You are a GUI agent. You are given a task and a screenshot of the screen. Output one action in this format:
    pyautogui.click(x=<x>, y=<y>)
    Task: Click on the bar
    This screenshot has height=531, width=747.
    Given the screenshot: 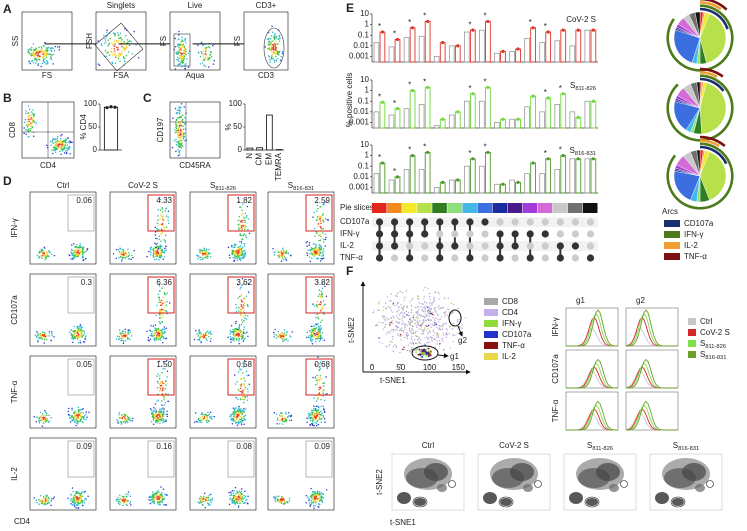 What is the action you would take?
    pyautogui.click(x=472, y=46)
    